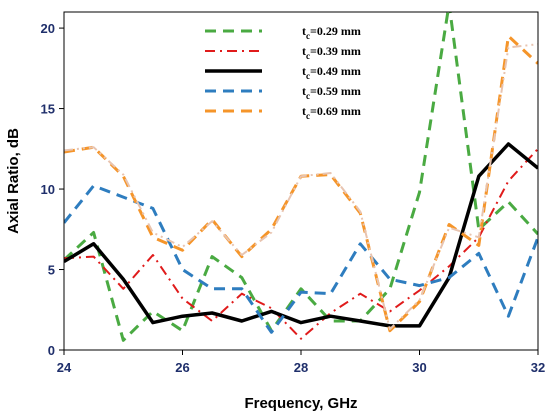 The width and height of the screenshot is (550, 416). Describe the element at coordinates (538, 367) in the screenshot. I see `x-tick-label: 32` at that location.